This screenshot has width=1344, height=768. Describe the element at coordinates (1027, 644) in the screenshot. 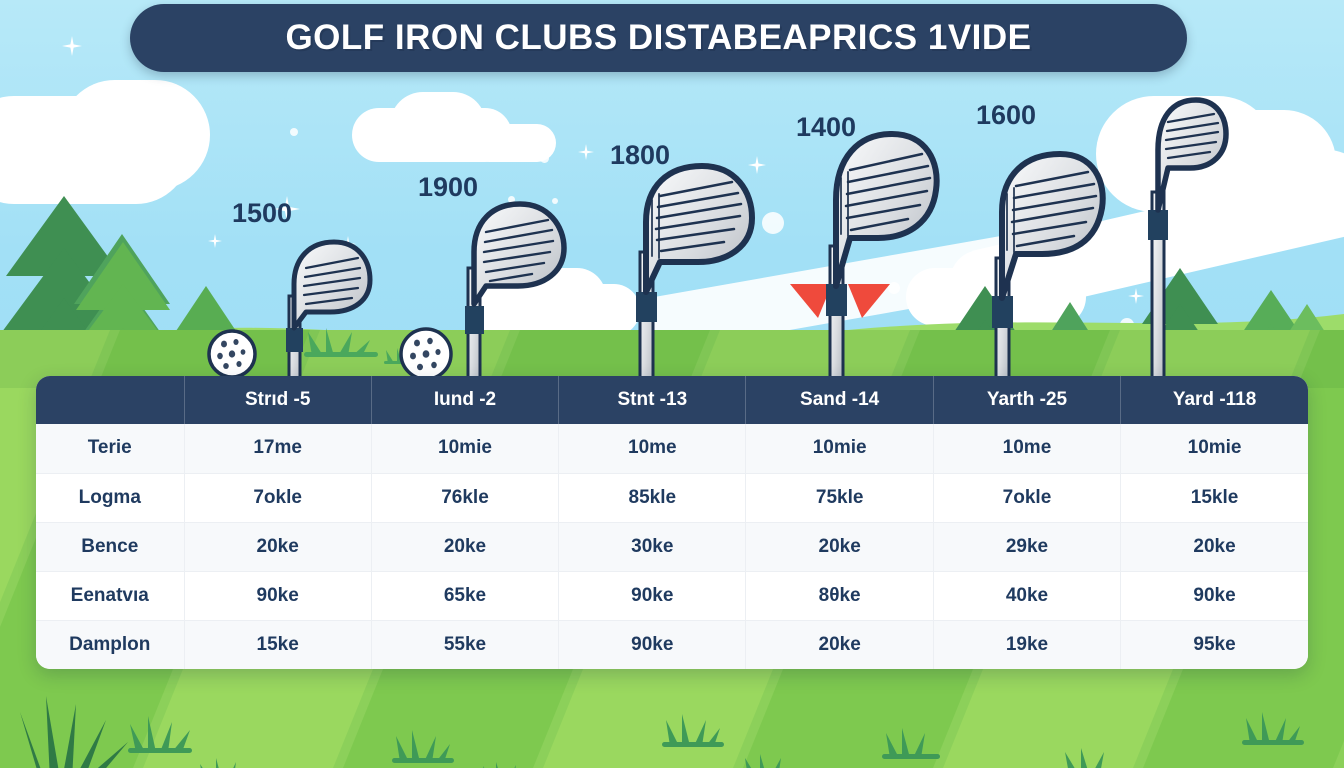

I see `cell: 19ke` at that location.